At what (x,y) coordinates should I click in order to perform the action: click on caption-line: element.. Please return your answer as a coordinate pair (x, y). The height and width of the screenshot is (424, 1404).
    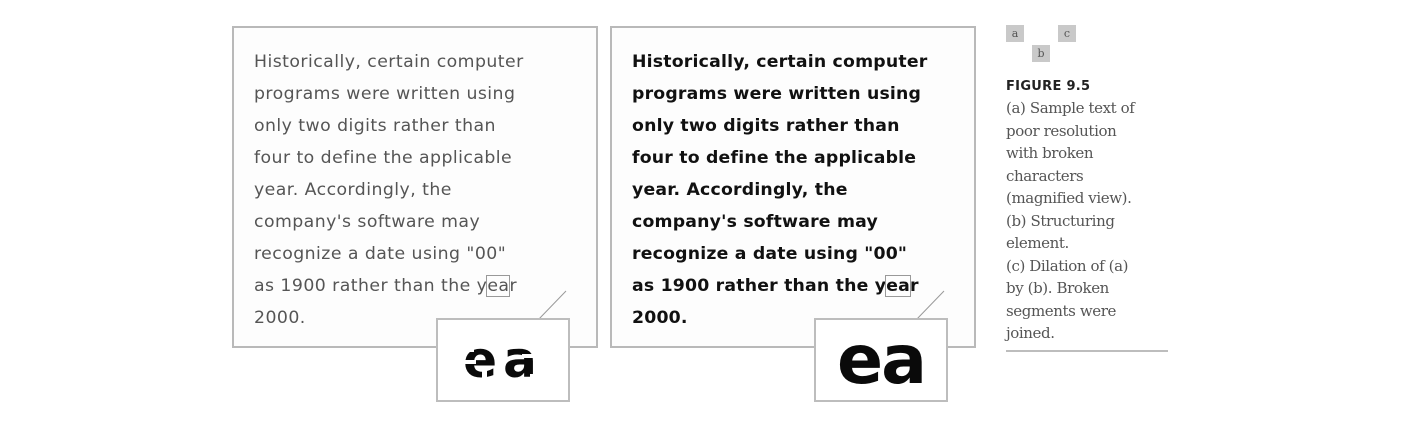
    Looking at the image, I should click on (1037, 243).